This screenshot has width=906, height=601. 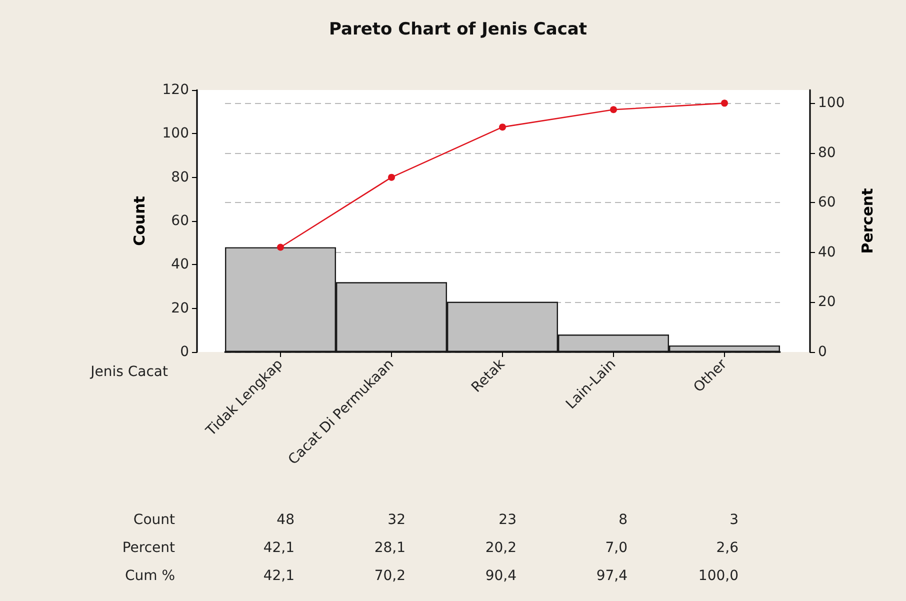 What do you see at coordinates (507, 520) in the screenshot?
I see `data-label: 23` at bounding box center [507, 520].